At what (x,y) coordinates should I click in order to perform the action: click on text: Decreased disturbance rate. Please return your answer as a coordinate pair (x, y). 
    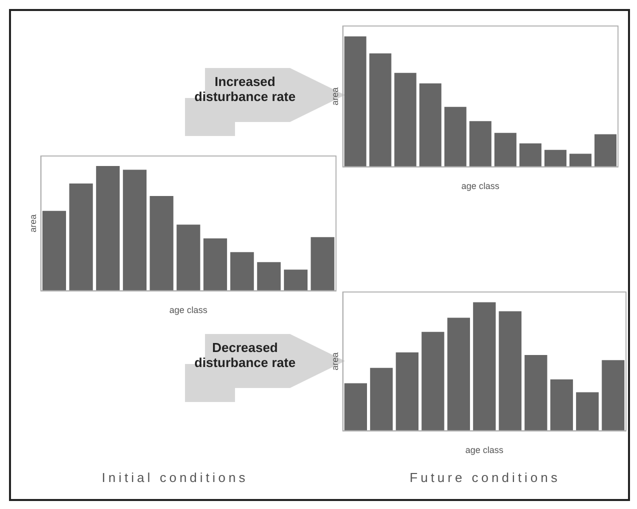
    Looking at the image, I should click on (245, 355).